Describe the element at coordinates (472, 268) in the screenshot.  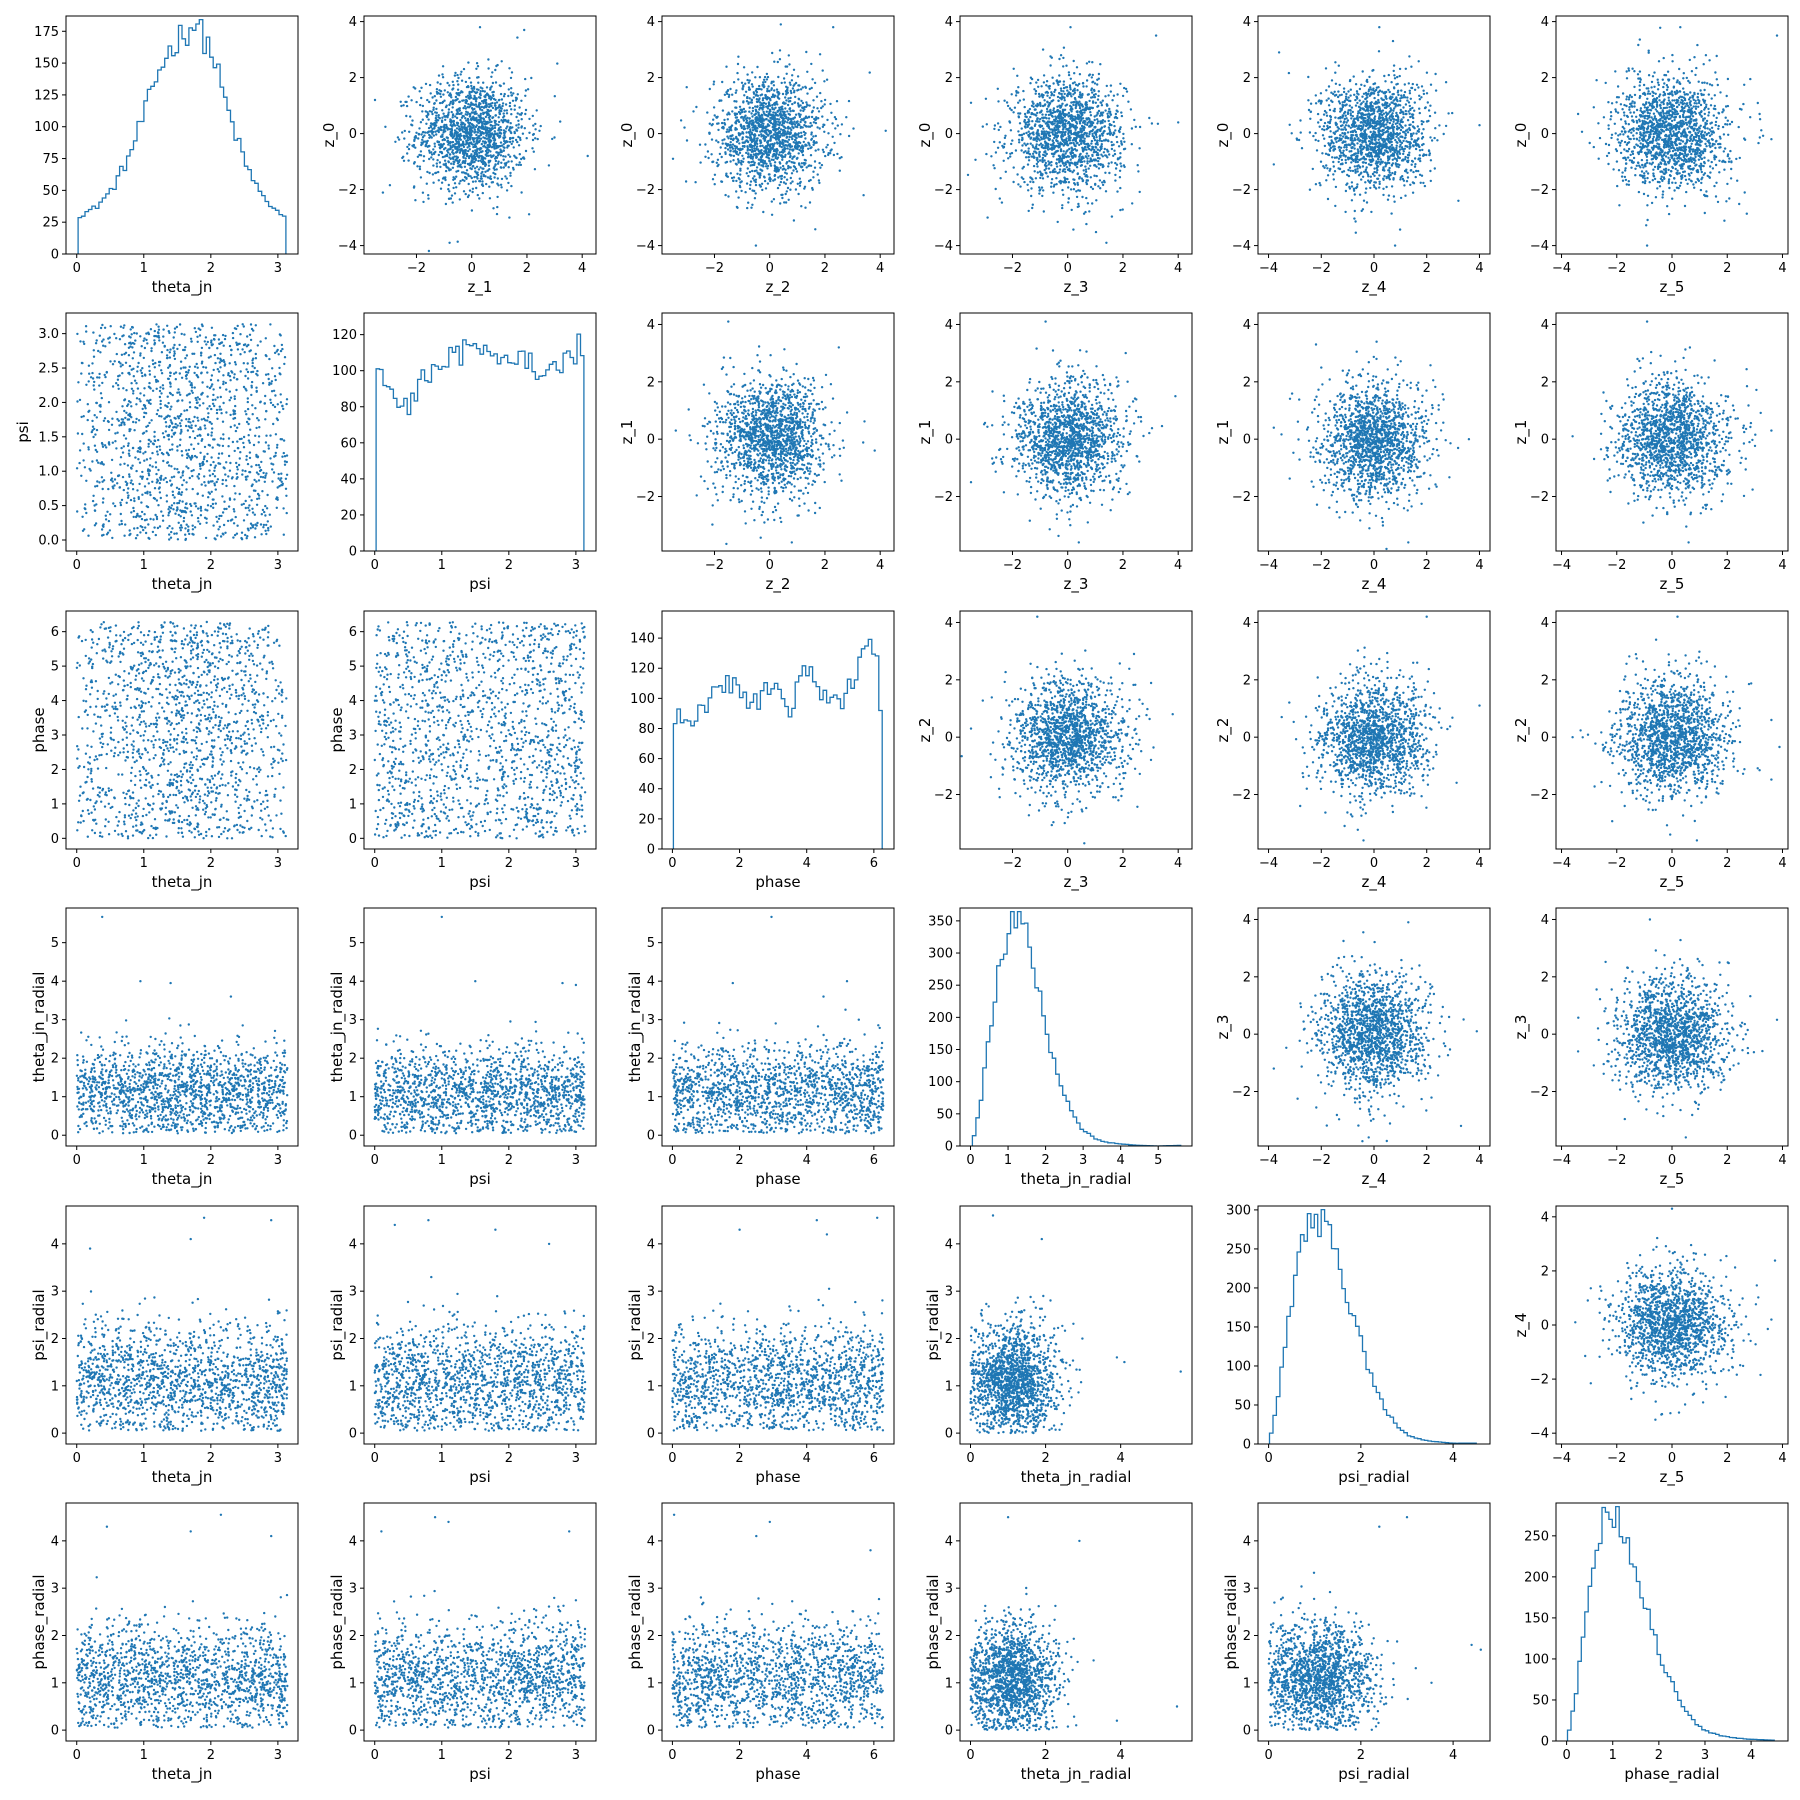
I see `p-0-1-xtick-label: 0` at that location.